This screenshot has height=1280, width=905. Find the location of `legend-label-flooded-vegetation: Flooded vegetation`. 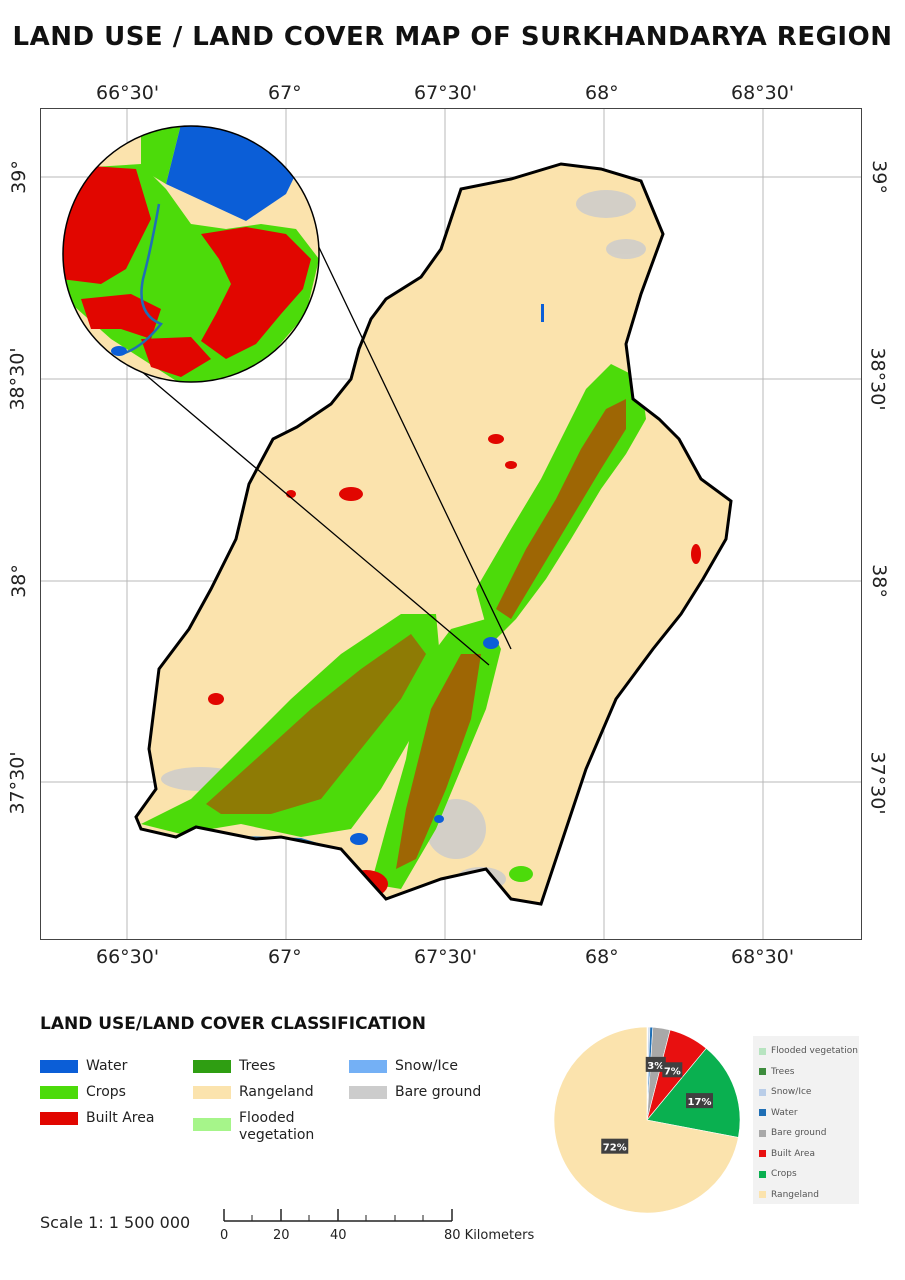

legend-label-flooded-vegetation: Flooded vegetation is located at coordinates (276, 1127).